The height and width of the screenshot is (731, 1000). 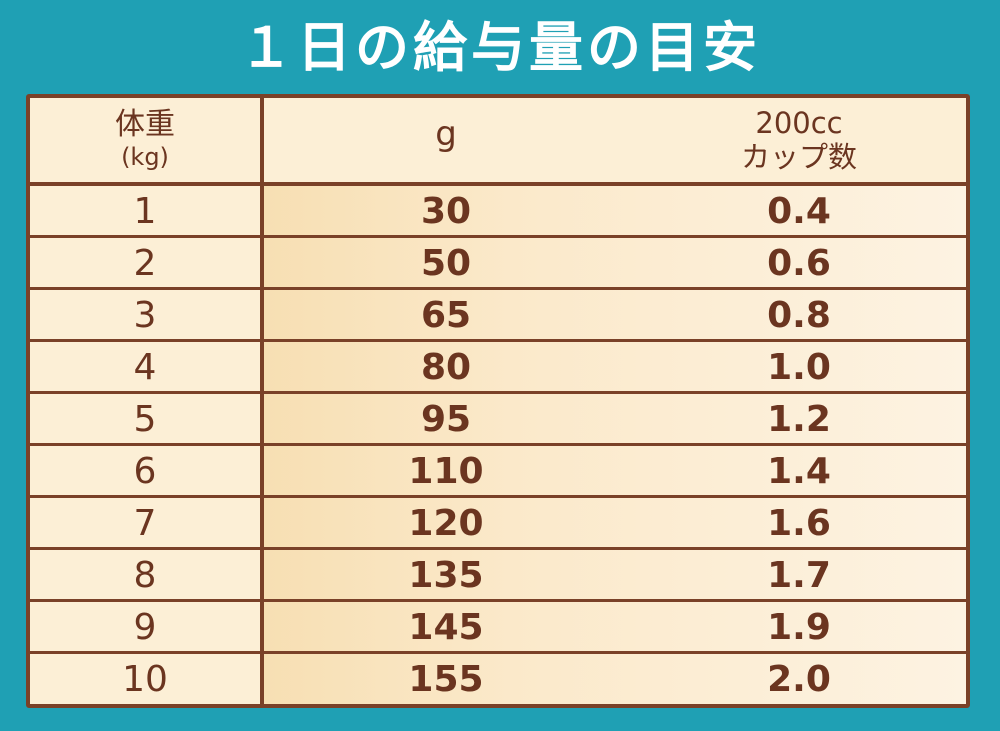 What do you see at coordinates (498, 524) in the screenshot?
I see `table-row: 7 120 1.6` at bounding box center [498, 524].